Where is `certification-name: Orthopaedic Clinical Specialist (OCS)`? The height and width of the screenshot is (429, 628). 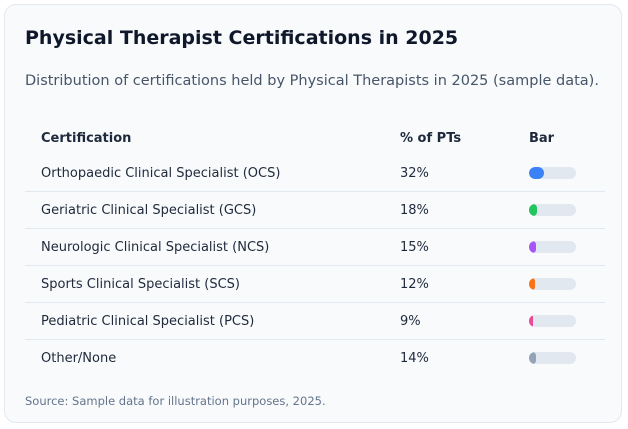
certification-name: Orthopaedic Clinical Specialist (OCS) is located at coordinates (161, 173).